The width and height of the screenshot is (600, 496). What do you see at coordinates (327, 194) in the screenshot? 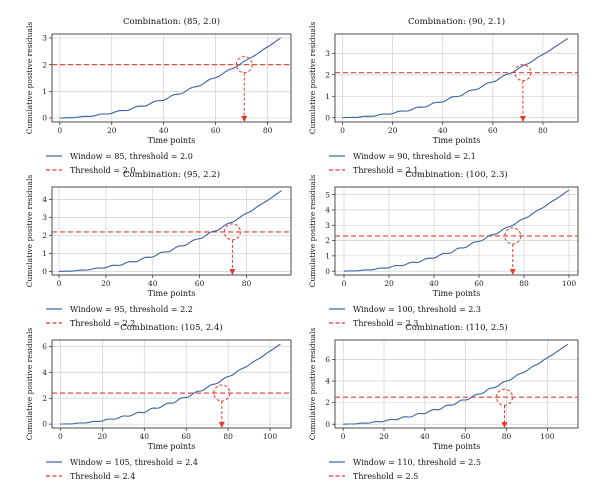
I see `y-tick-label: 5` at bounding box center [327, 194].